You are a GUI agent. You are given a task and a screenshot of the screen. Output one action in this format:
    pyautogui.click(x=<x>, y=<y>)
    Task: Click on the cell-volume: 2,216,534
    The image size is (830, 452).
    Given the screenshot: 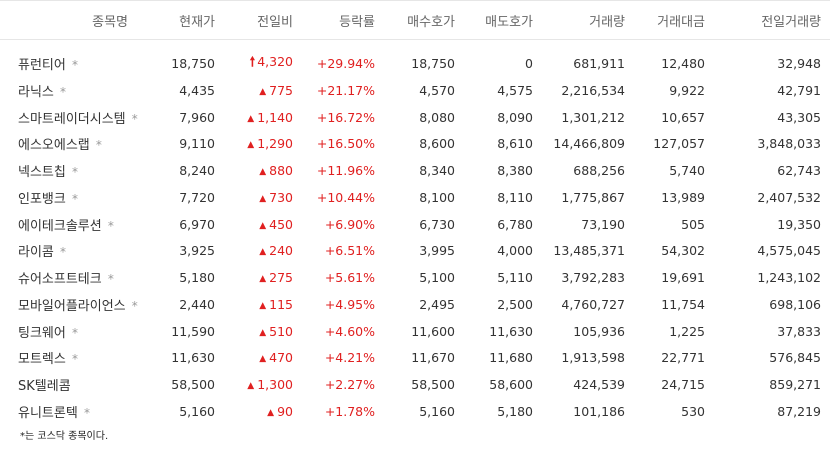 What is the action you would take?
    pyautogui.click(x=593, y=90)
    